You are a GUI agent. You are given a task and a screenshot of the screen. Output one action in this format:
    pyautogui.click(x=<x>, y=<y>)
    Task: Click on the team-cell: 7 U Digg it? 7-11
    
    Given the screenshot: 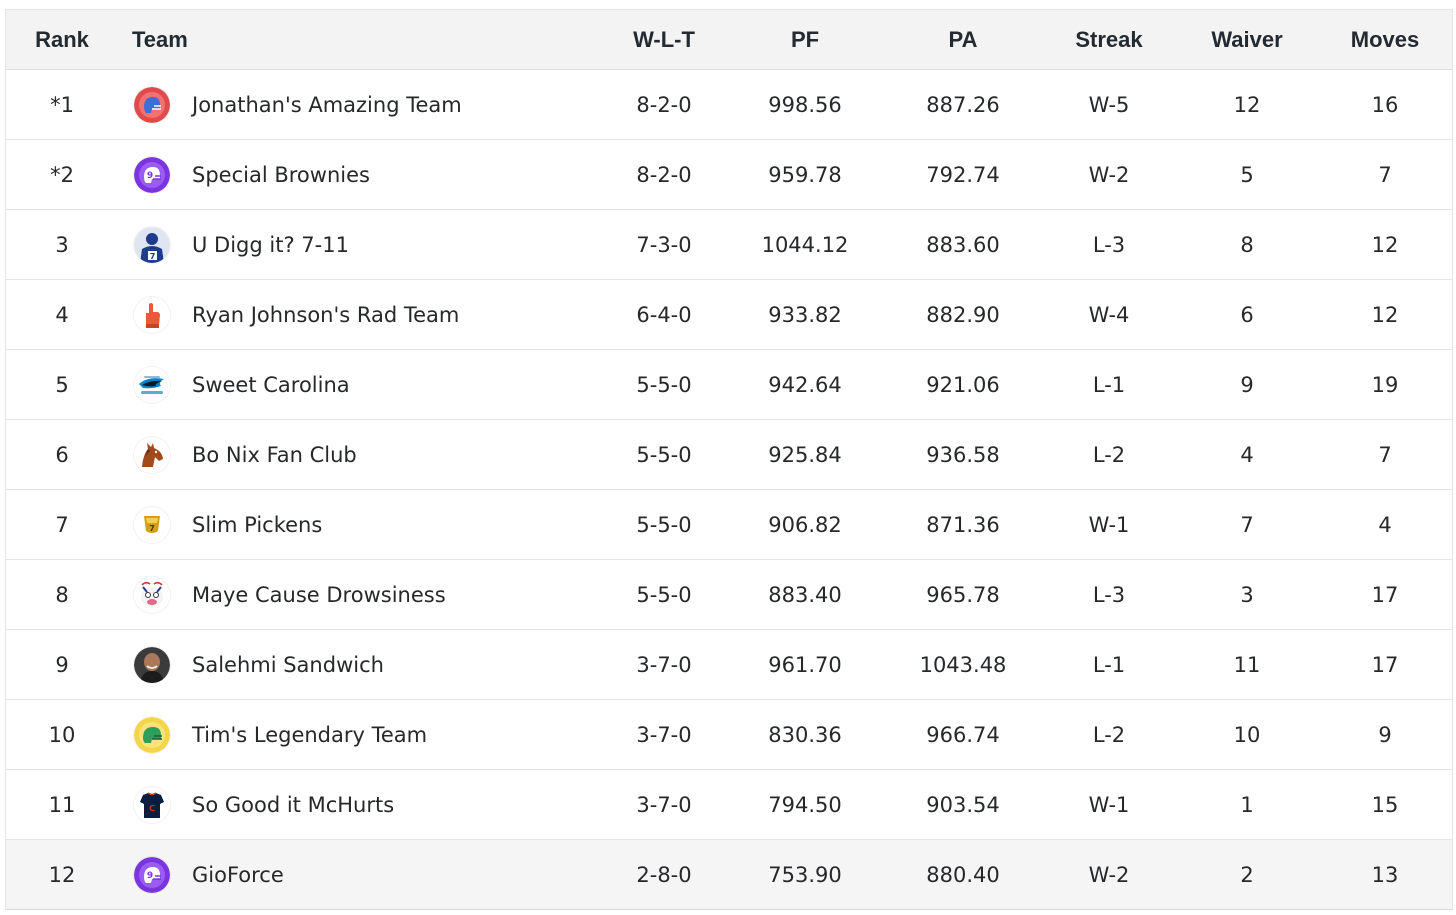 What is the action you would take?
    pyautogui.click(x=357, y=244)
    